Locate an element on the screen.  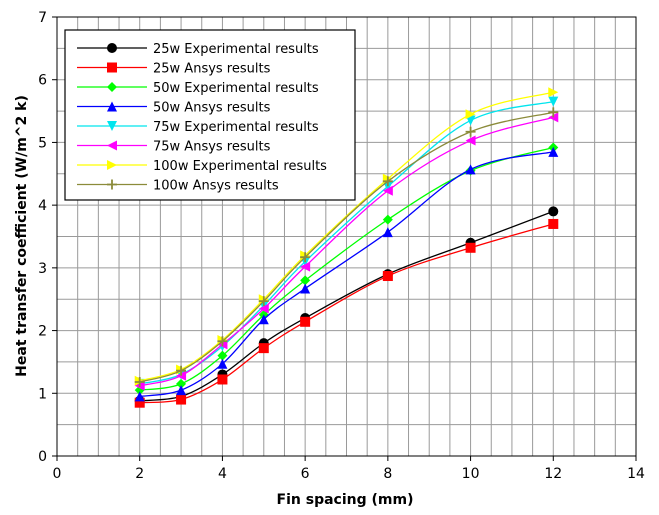
x-tick-label: 6 is located at coordinates (305, 474).